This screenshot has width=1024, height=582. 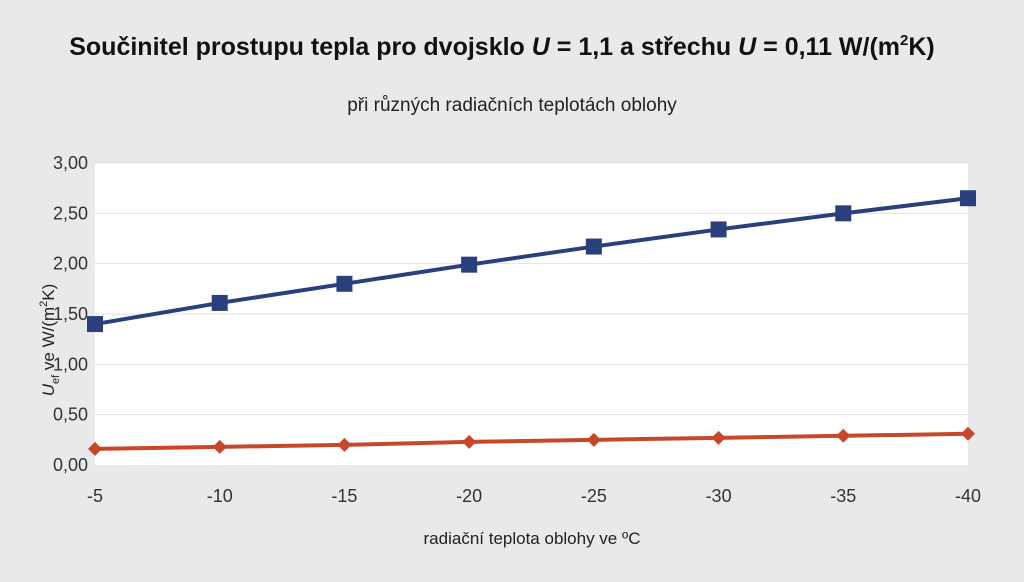 I want to click on x-tick-label: -10, so click(x=220, y=496).